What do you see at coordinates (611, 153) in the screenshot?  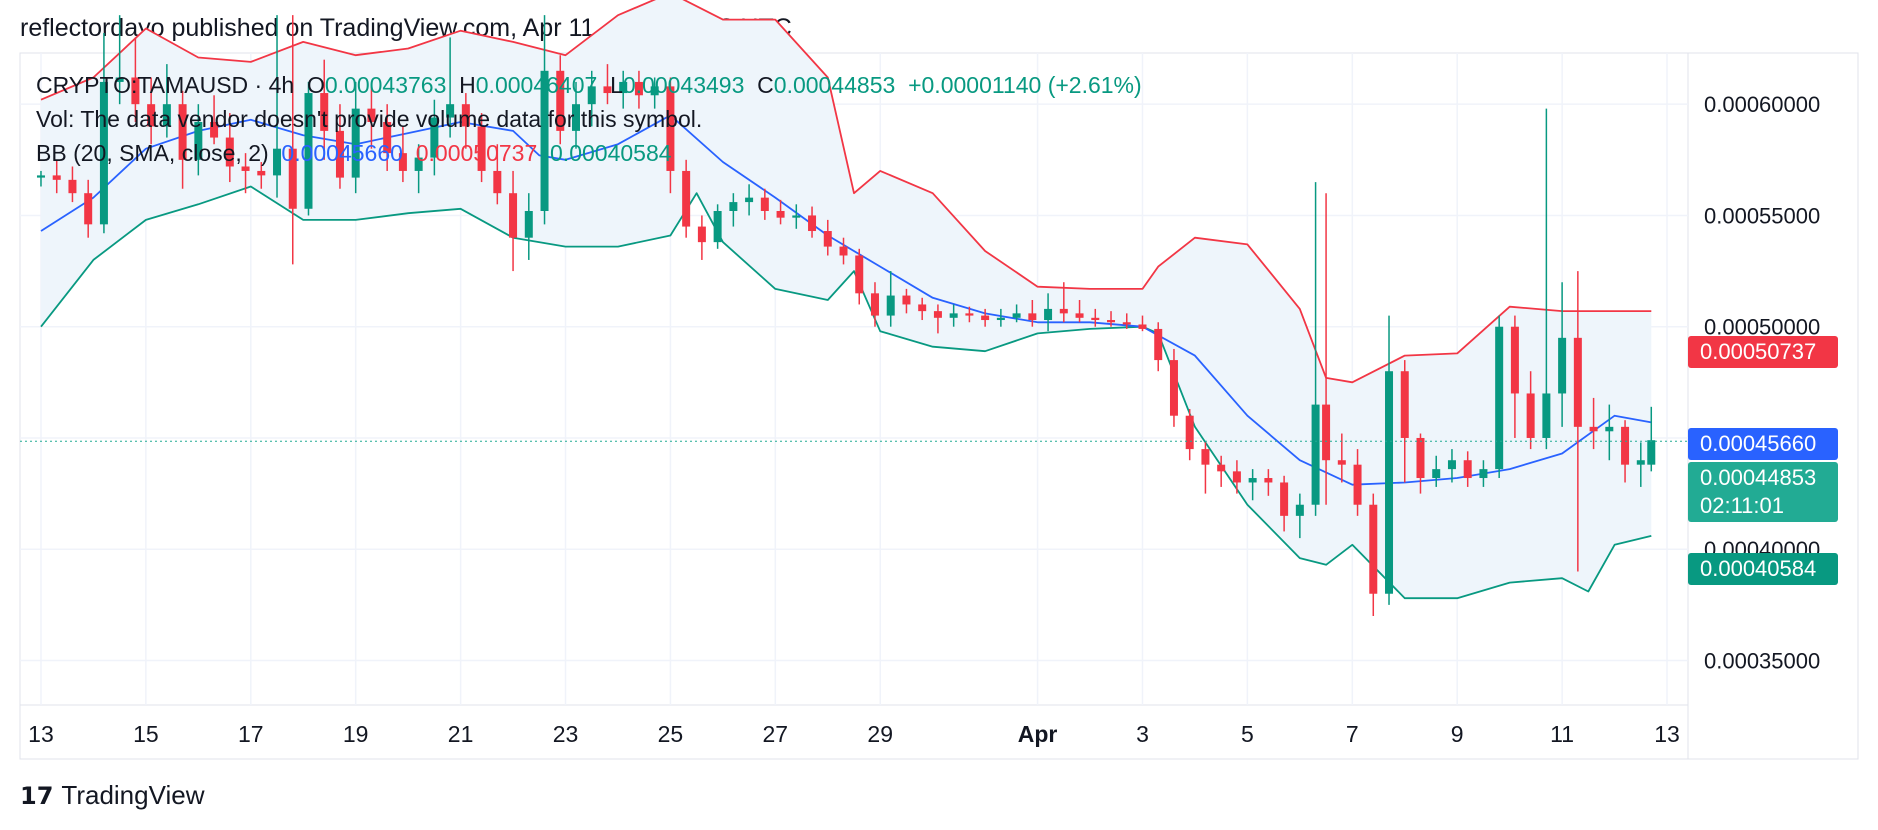 I see `bb-lower-value: 0.00040584` at bounding box center [611, 153].